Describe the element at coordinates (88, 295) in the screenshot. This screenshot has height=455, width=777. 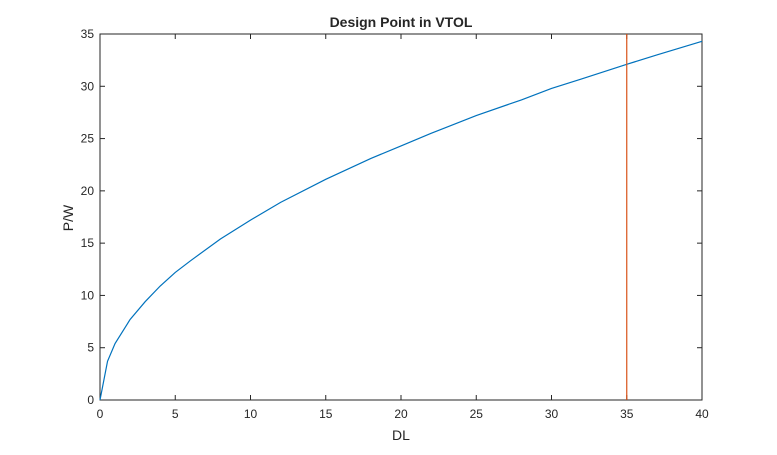
I see `y-tick-label: 10` at that location.